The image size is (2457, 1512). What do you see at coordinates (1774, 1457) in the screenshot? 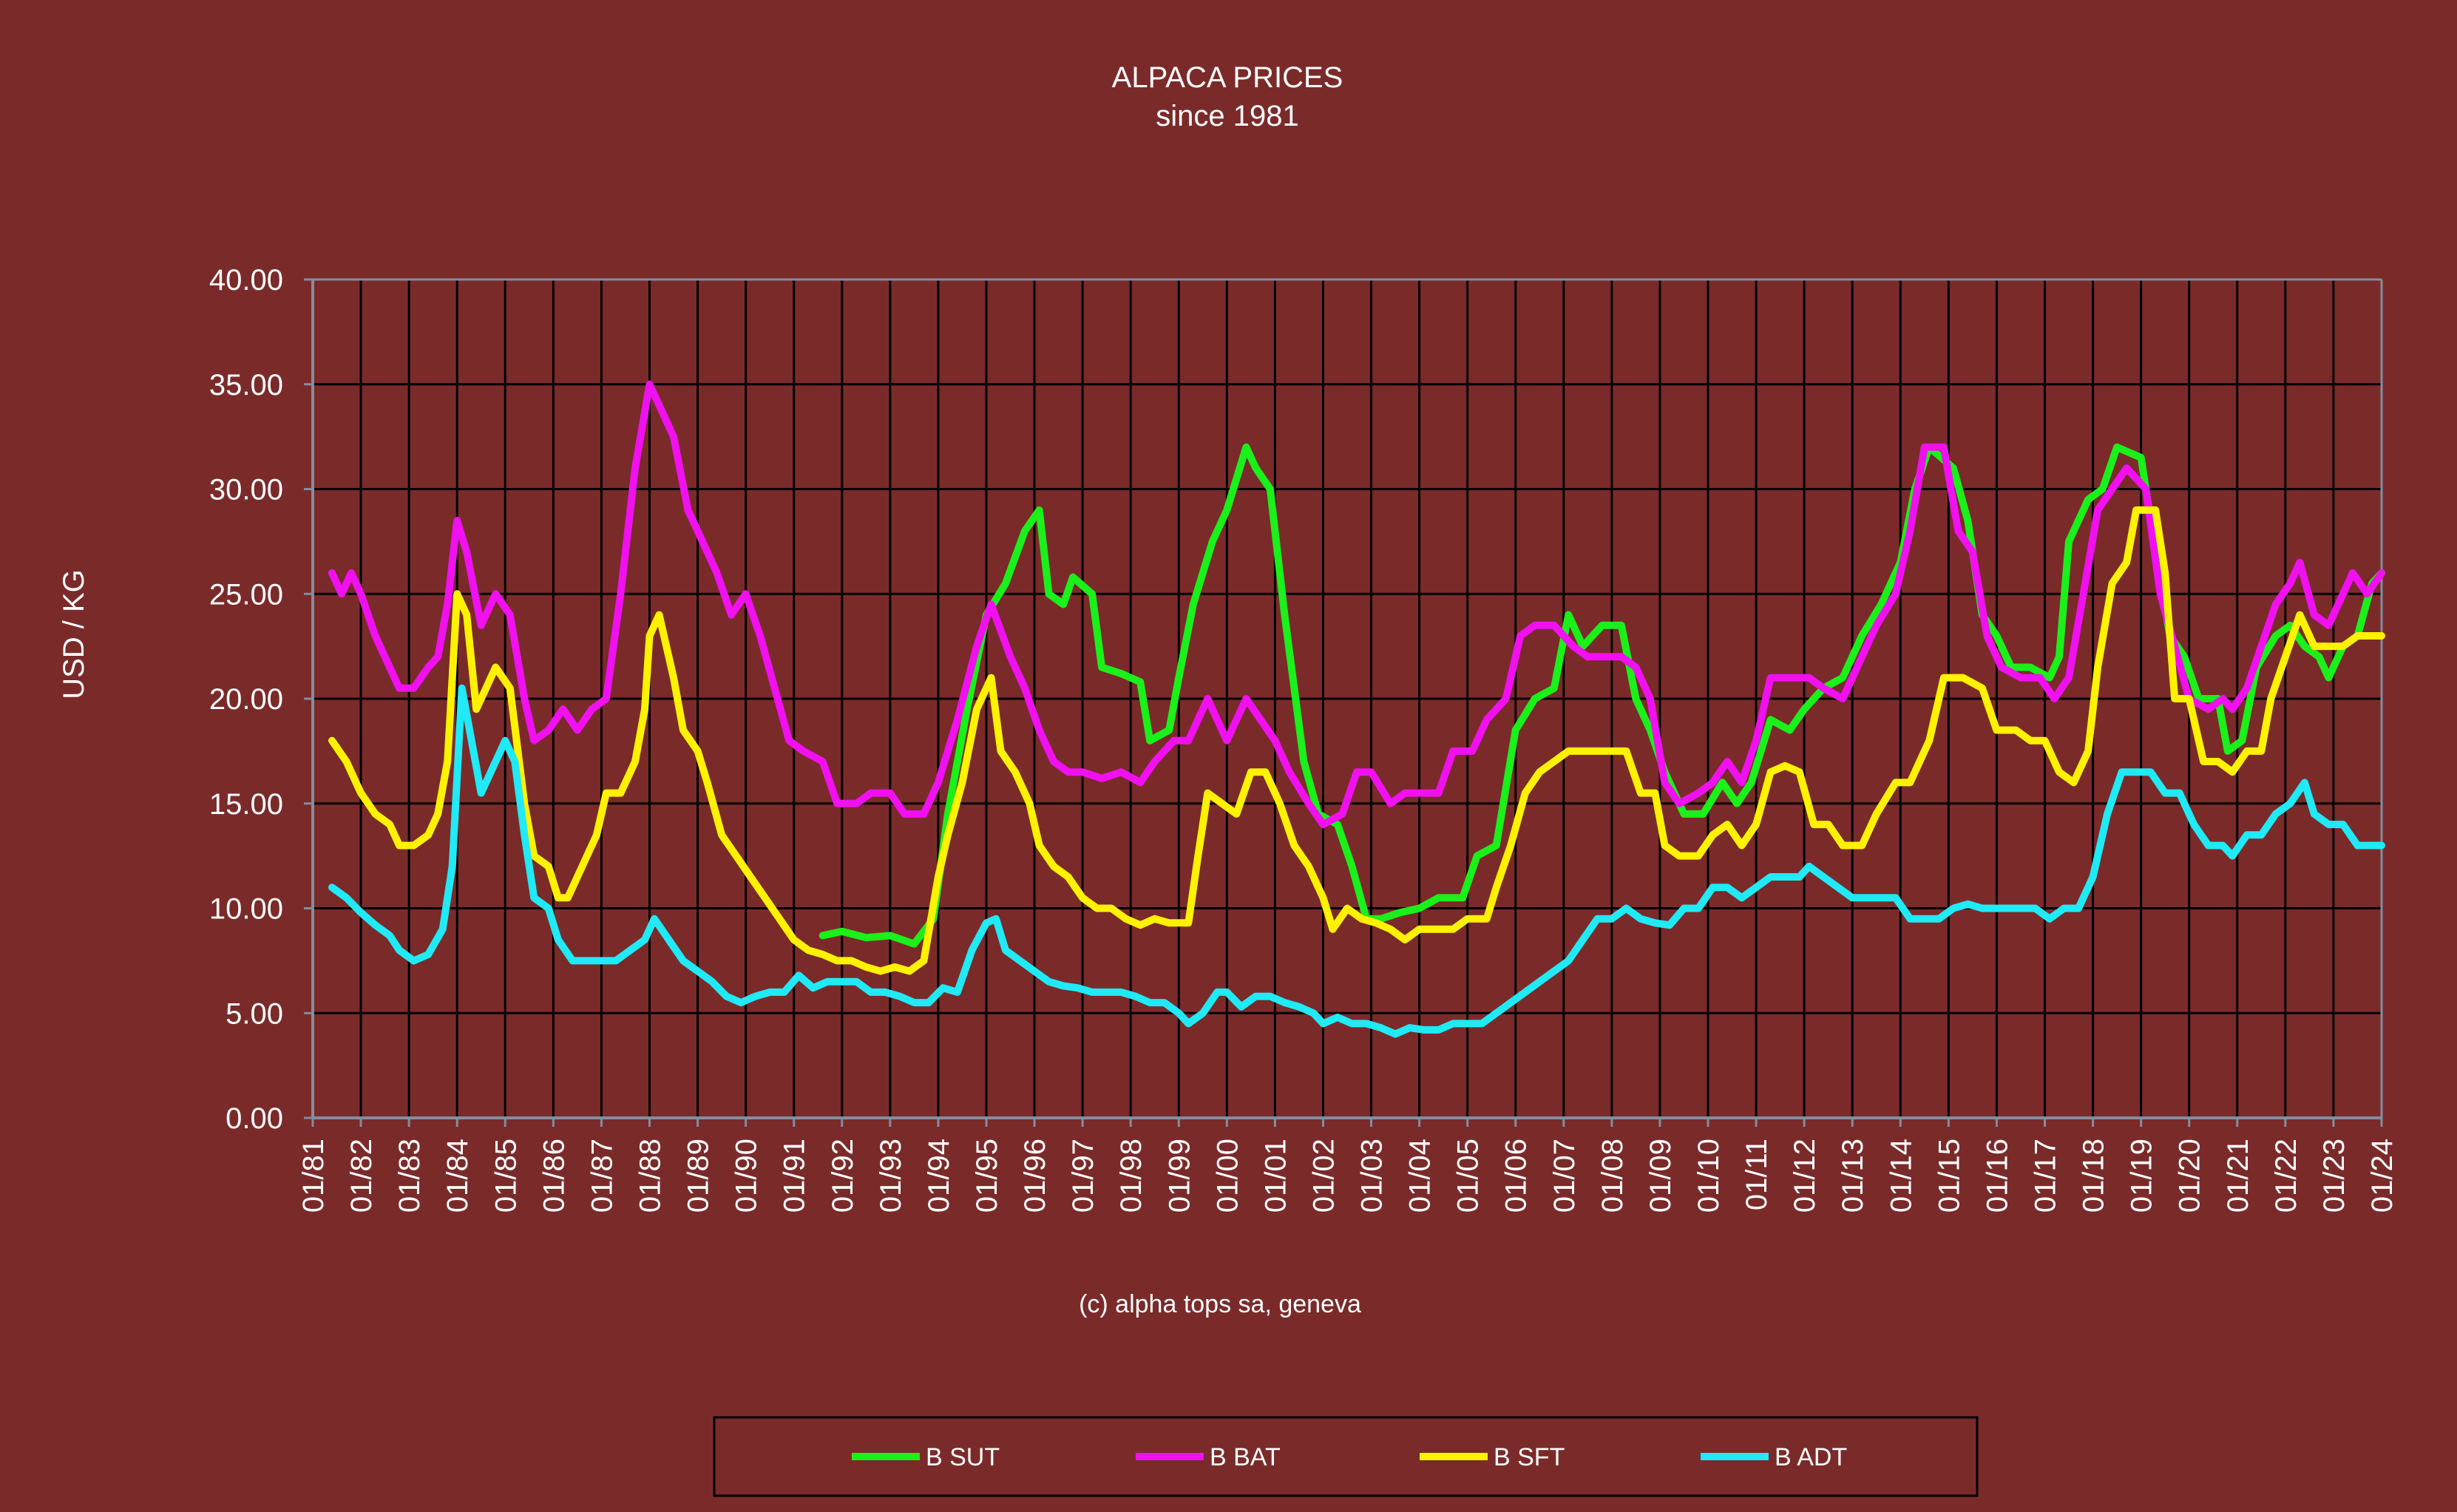
I see `legend-item: B ADT` at bounding box center [1774, 1457].